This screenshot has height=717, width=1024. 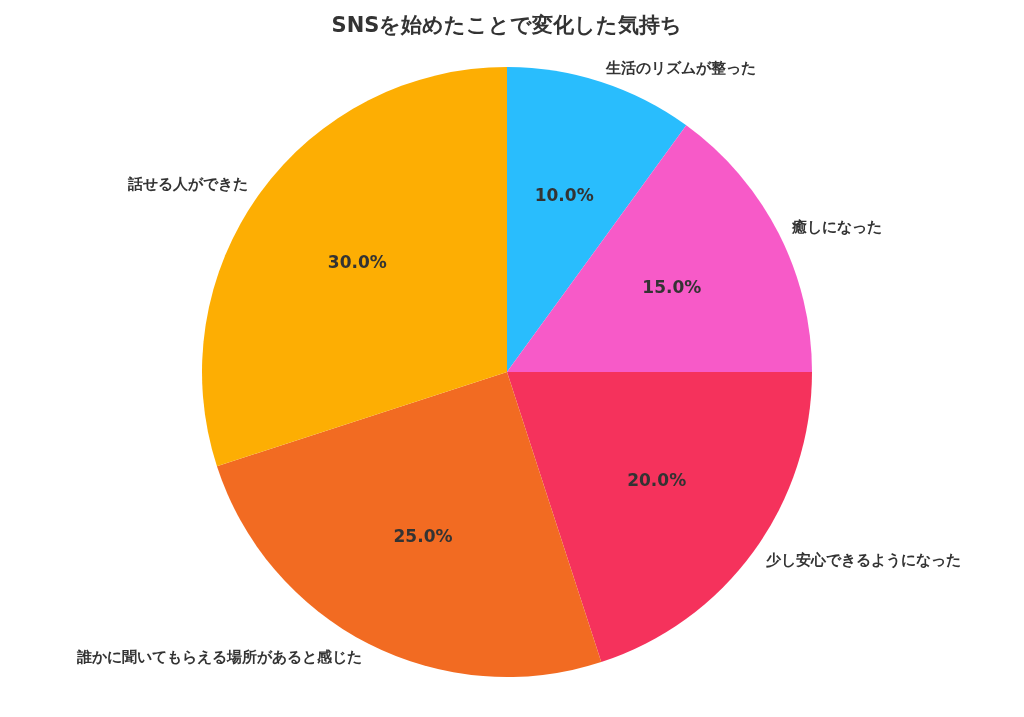 I want to click on slice-label: 話せる人ができた, so click(x=188, y=183).